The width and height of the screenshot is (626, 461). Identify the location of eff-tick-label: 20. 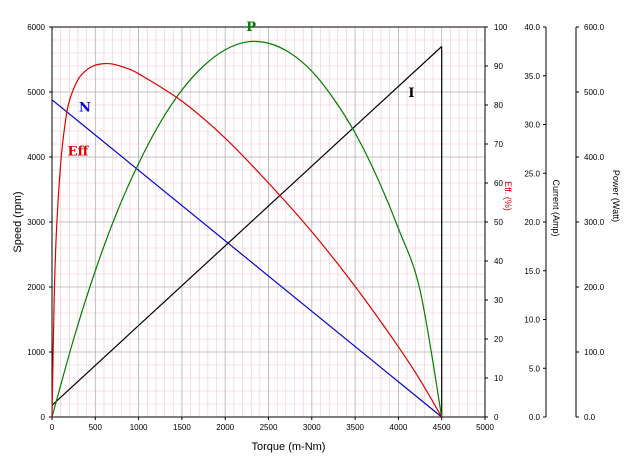
(498, 339).